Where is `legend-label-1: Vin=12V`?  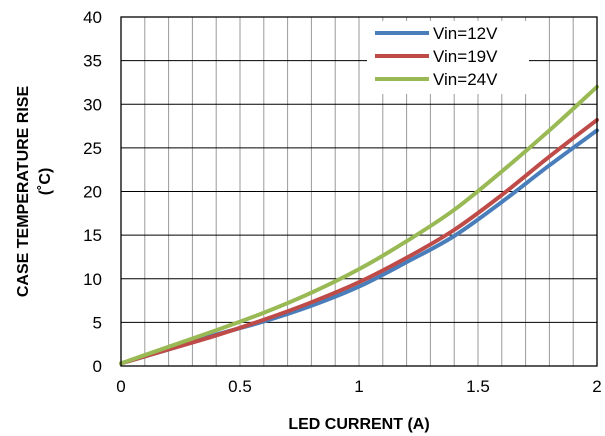 legend-label-1: Vin=12V is located at coordinates (465, 33).